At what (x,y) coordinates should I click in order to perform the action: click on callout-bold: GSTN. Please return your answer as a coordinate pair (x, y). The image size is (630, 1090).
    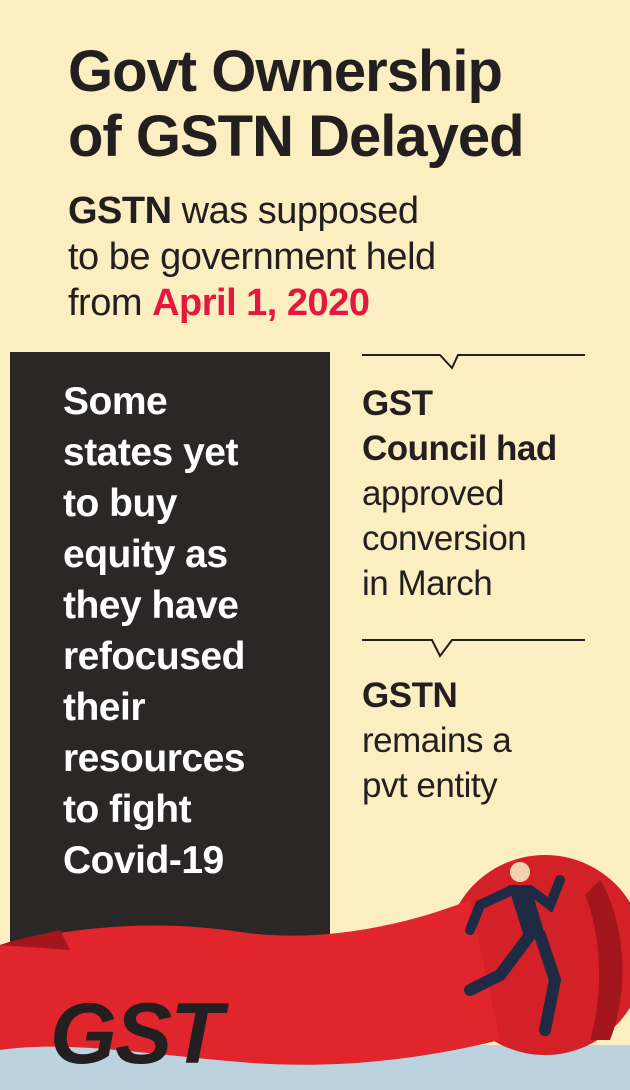
    Looking at the image, I should click on (410, 695).